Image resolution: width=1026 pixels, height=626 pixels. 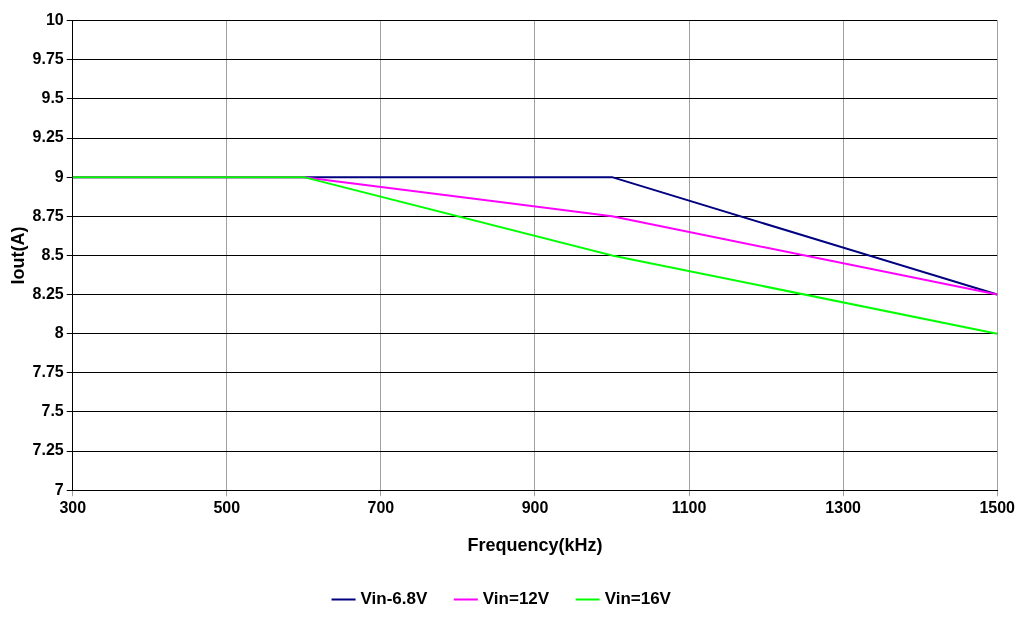 What do you see at coordinates (48, 372) in the screenshot?
I see `y-tick-label: 7.75` at bounding box center [48, 372].